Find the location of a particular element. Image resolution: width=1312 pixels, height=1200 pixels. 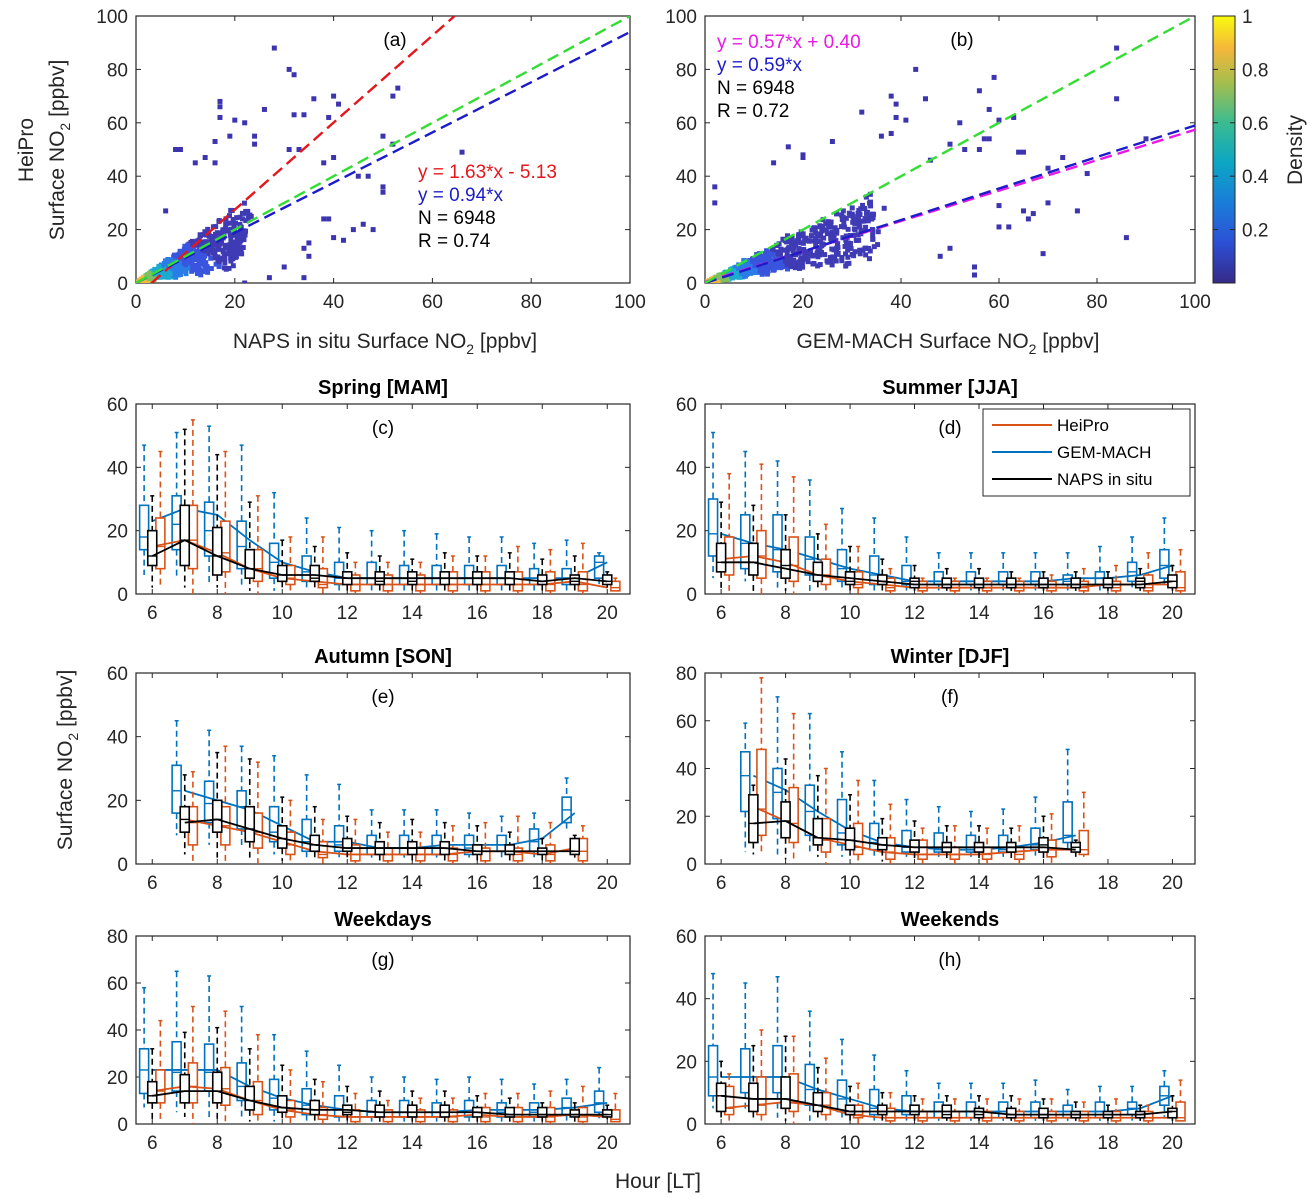

colorbar-tick-label: 0.2 is located at coordinates (1255, 231).